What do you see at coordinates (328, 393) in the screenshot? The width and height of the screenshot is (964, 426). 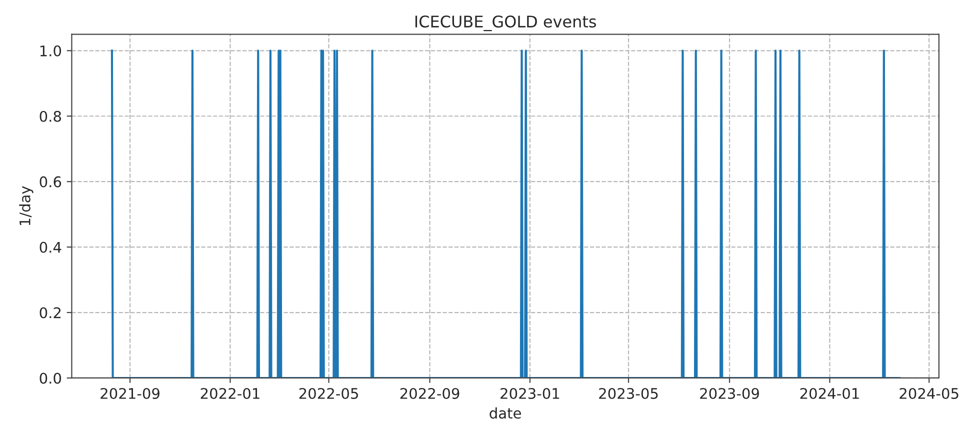 I see `x-tick-label: 2022-05` at bounding box center [328, 393].